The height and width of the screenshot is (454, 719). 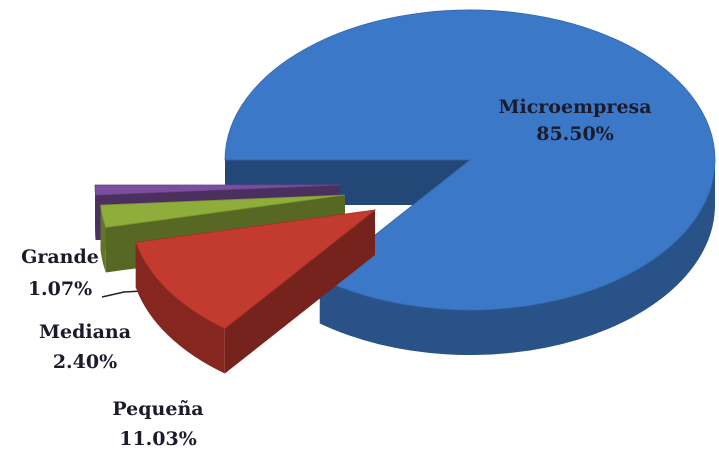 What do you see at coordinates (158, 439) in the screenshot?
I see `slice-value-label: 11.03%` at bounding box center [158, 439].